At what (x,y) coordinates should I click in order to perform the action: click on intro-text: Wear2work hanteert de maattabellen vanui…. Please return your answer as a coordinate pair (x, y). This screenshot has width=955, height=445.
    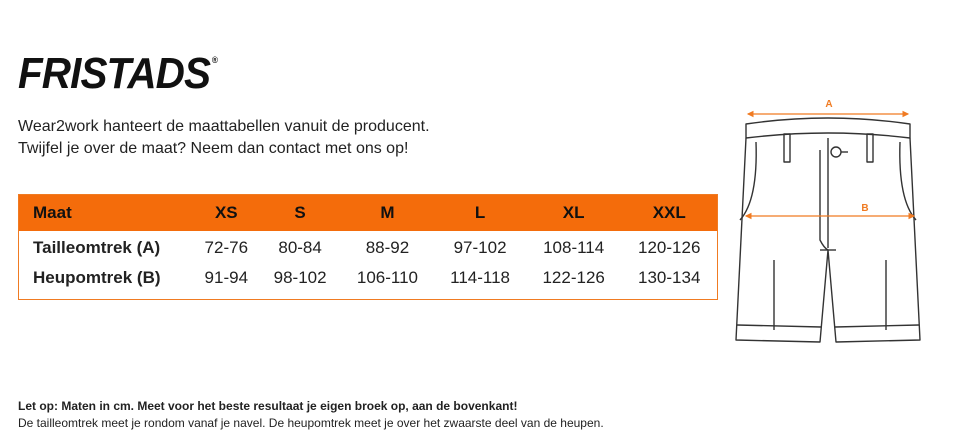
    Looking at the image, I should click on (224, 138).